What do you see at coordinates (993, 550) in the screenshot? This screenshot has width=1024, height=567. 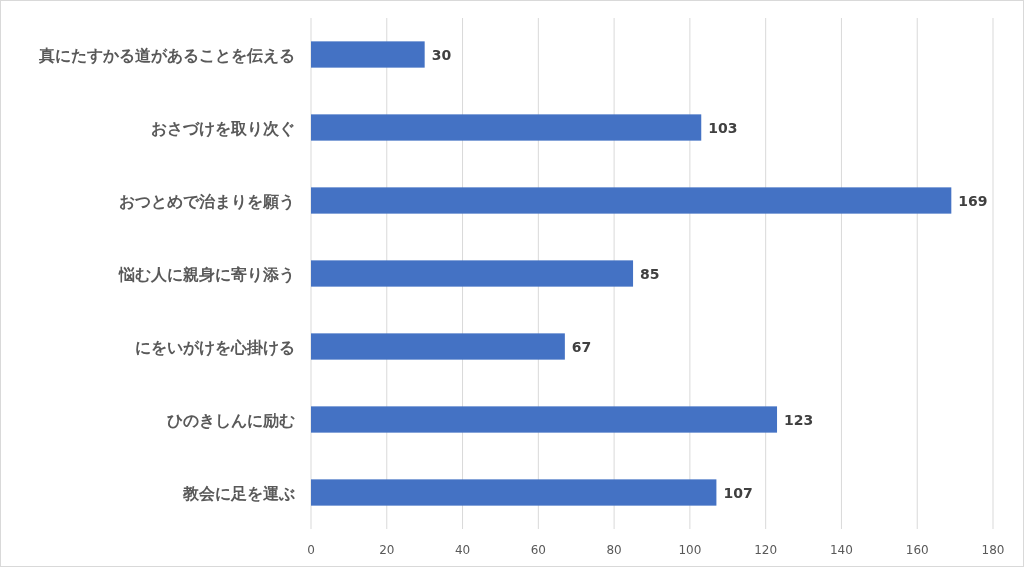 I see `x-tick-label: 180` at bounding box center [993, 550].